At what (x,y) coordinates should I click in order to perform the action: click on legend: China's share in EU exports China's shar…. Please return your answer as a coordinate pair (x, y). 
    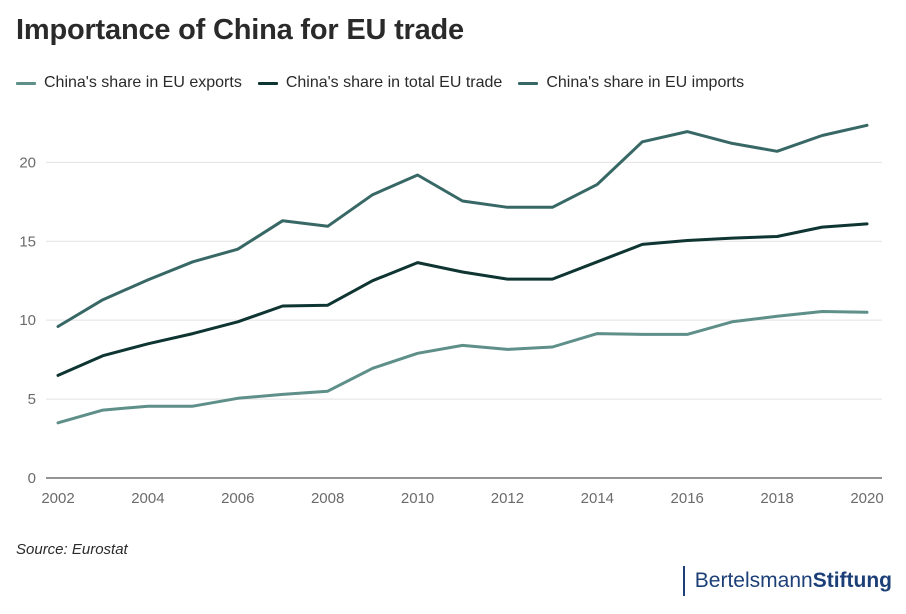
    Looking at the image, I should click on (380, 83).